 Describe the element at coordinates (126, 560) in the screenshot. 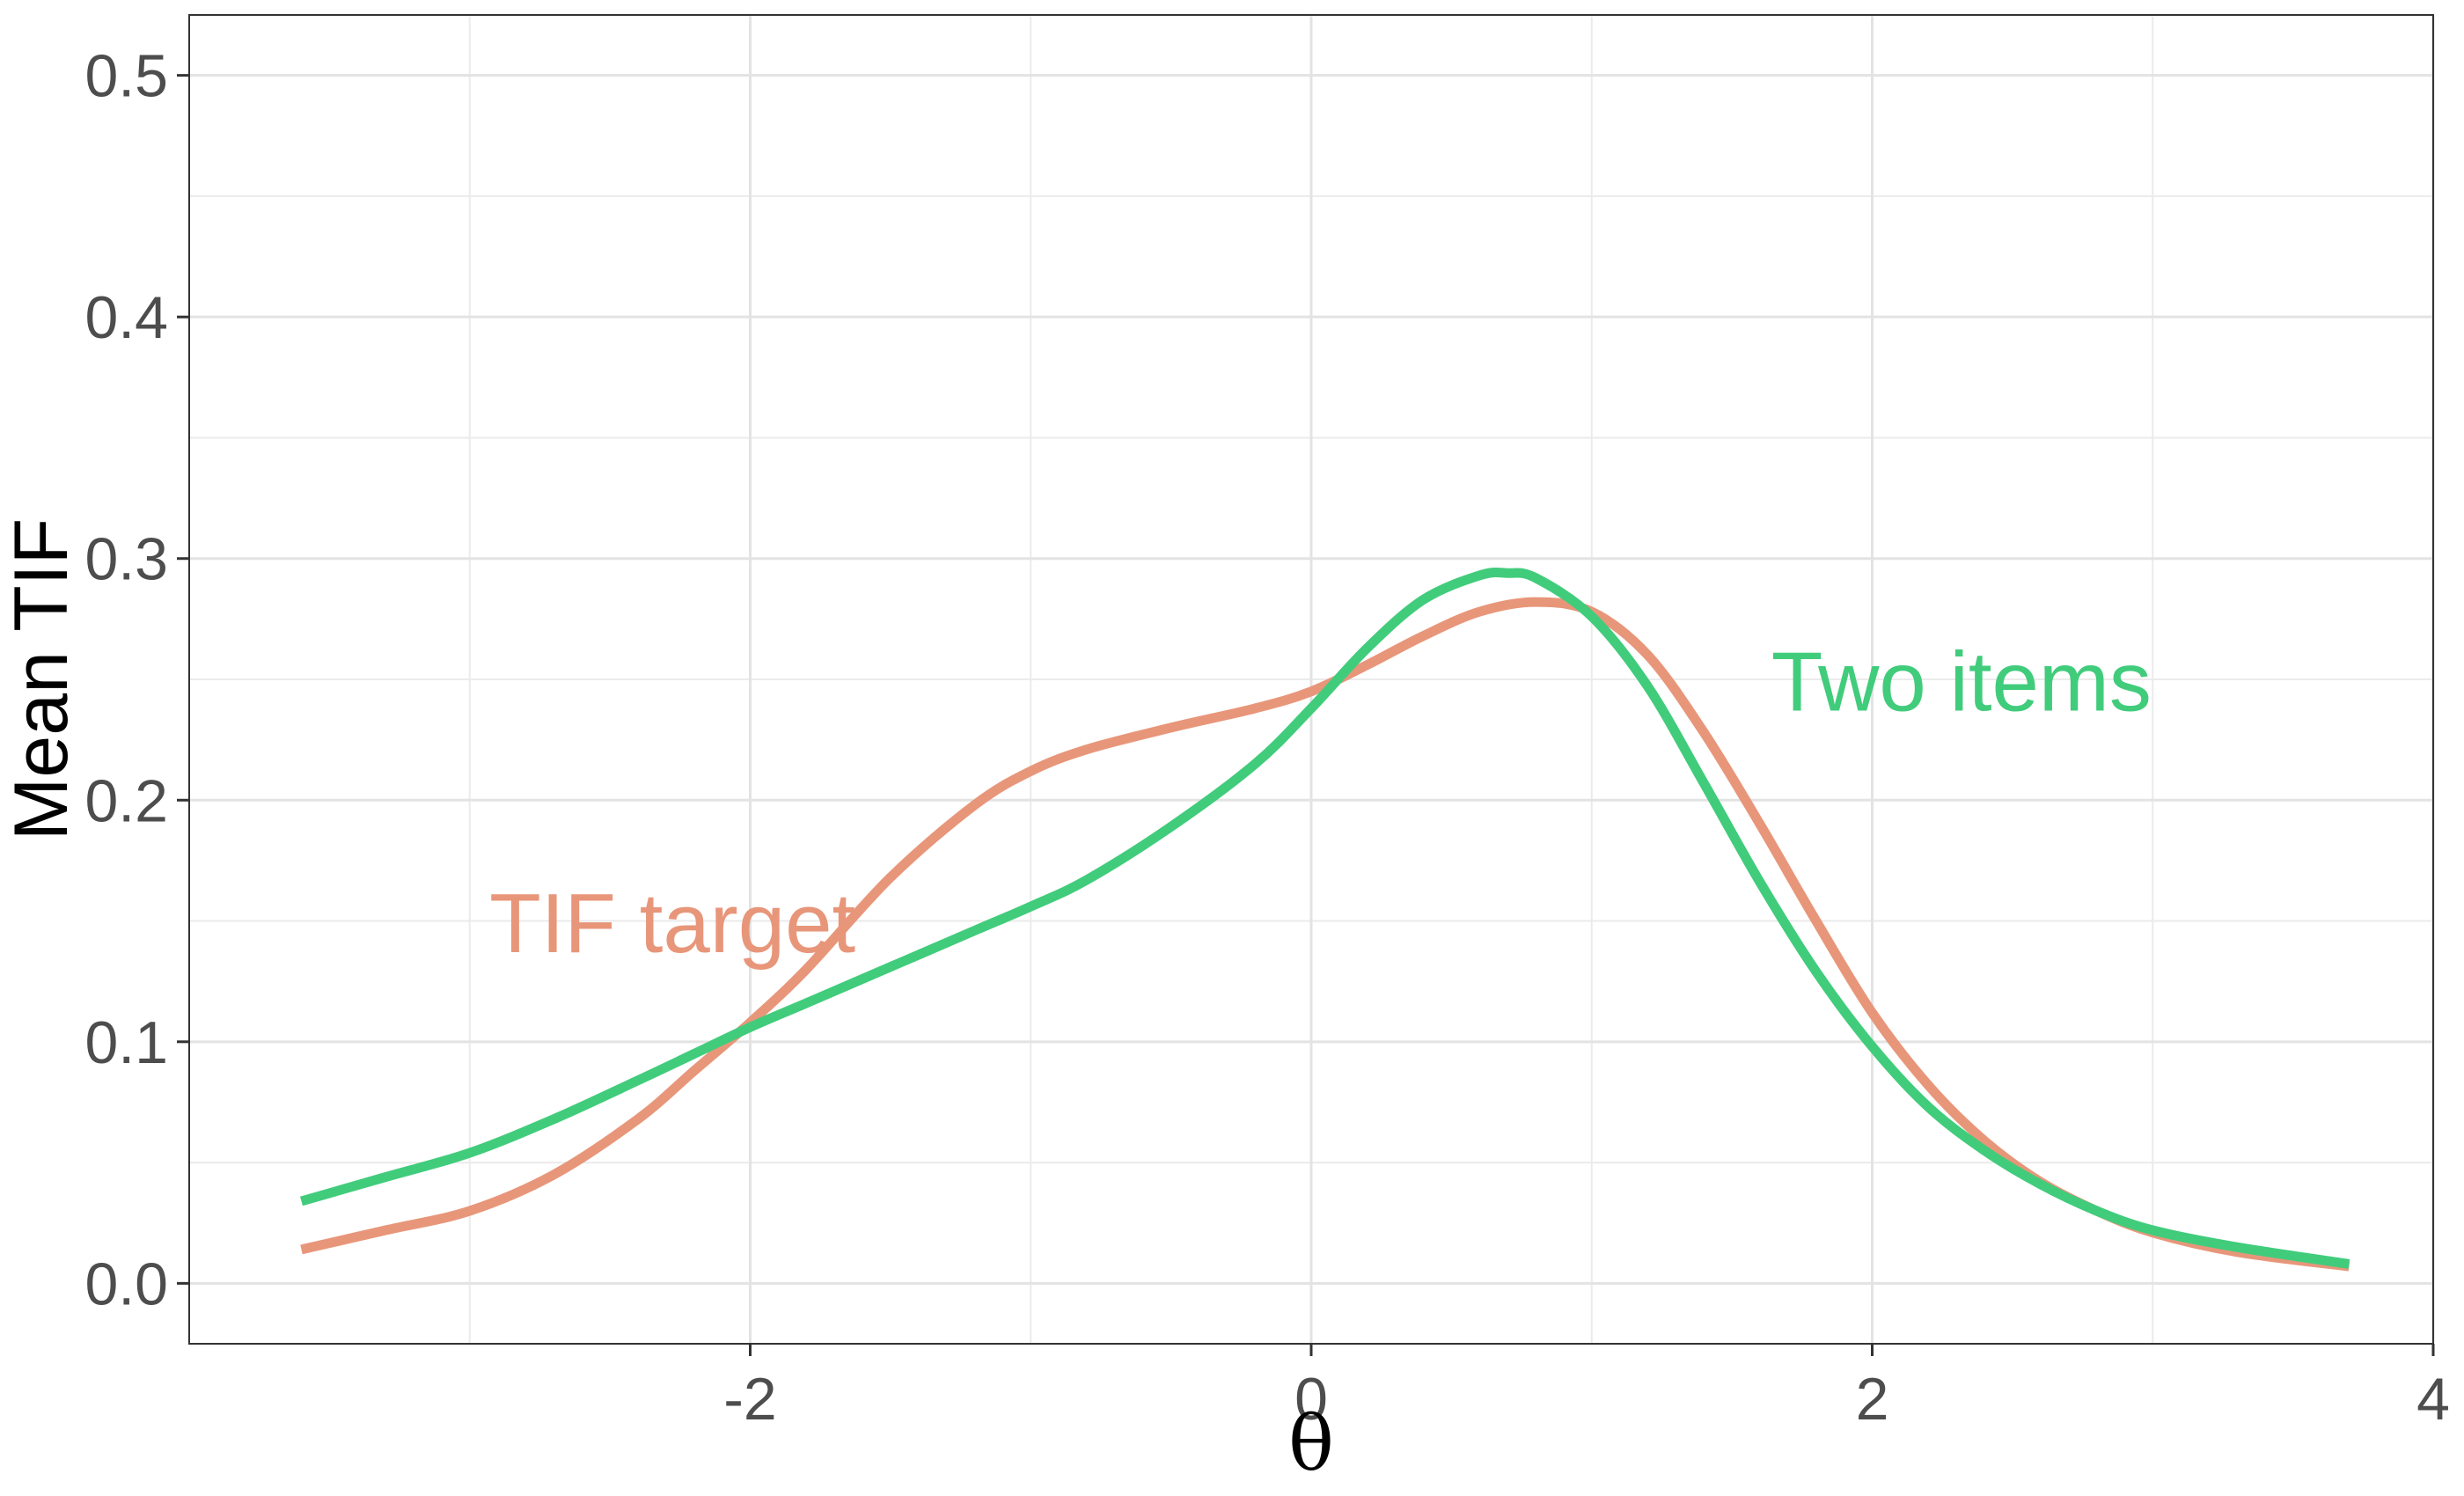

I see `y-tick-label: 0.3` at that location.